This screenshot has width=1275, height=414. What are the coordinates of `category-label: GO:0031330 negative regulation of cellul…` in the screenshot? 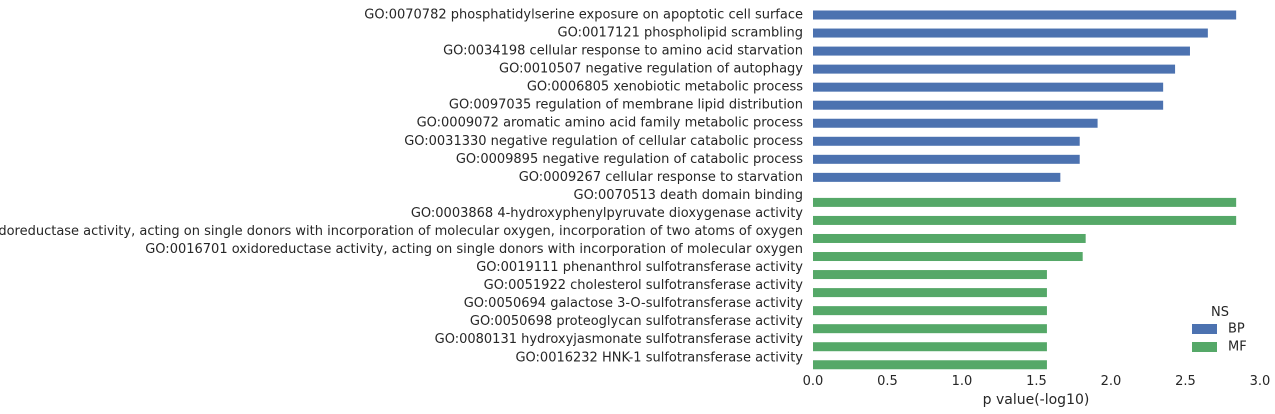 It's located at (603, 141).